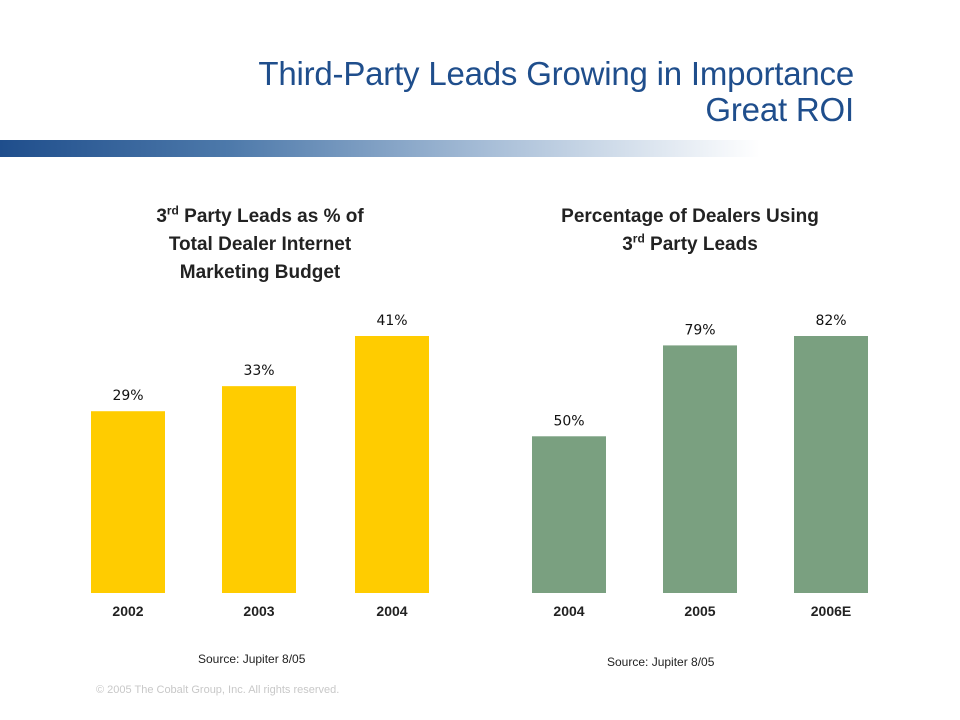 The height and width of the screenshot is (720, 960). Describe the element at coordinates (627, 244) in the screenshot. I see `right-title-number: 3` at that location.